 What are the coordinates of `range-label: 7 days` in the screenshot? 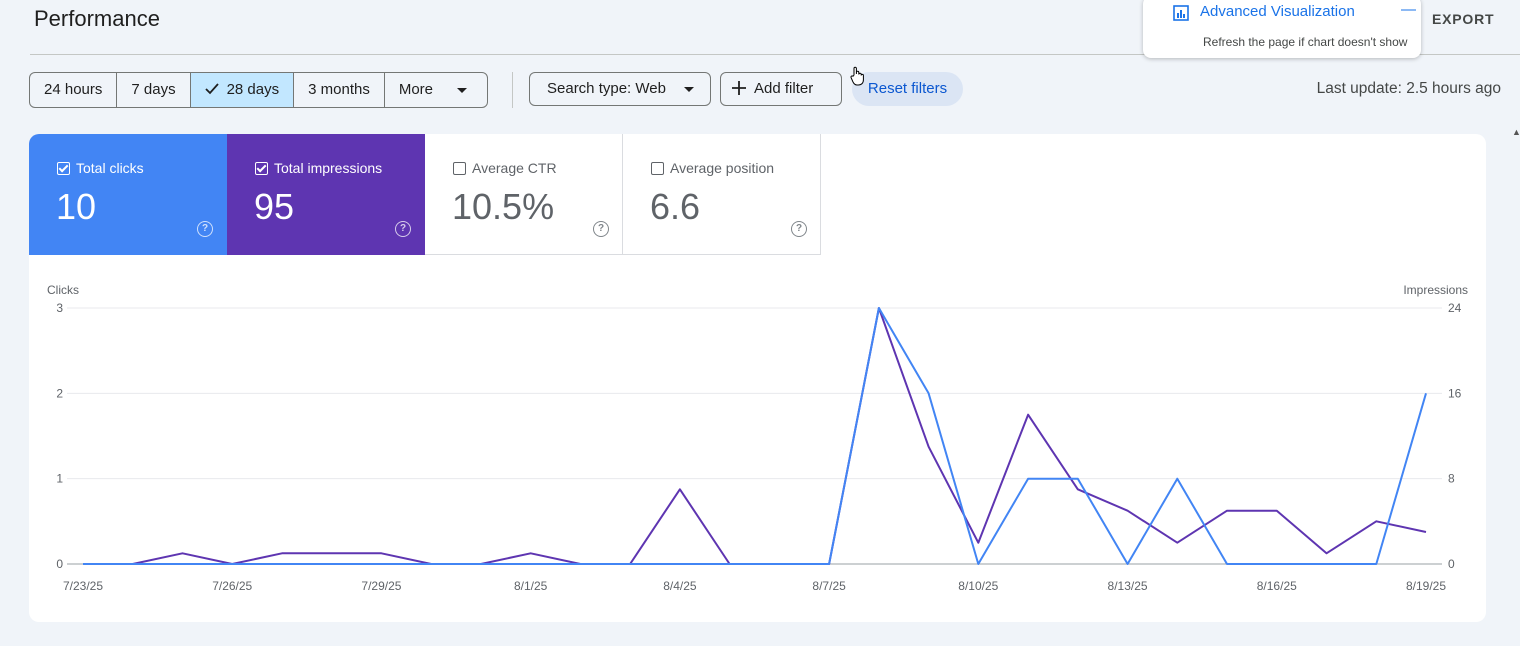 It's located at (153, 89).